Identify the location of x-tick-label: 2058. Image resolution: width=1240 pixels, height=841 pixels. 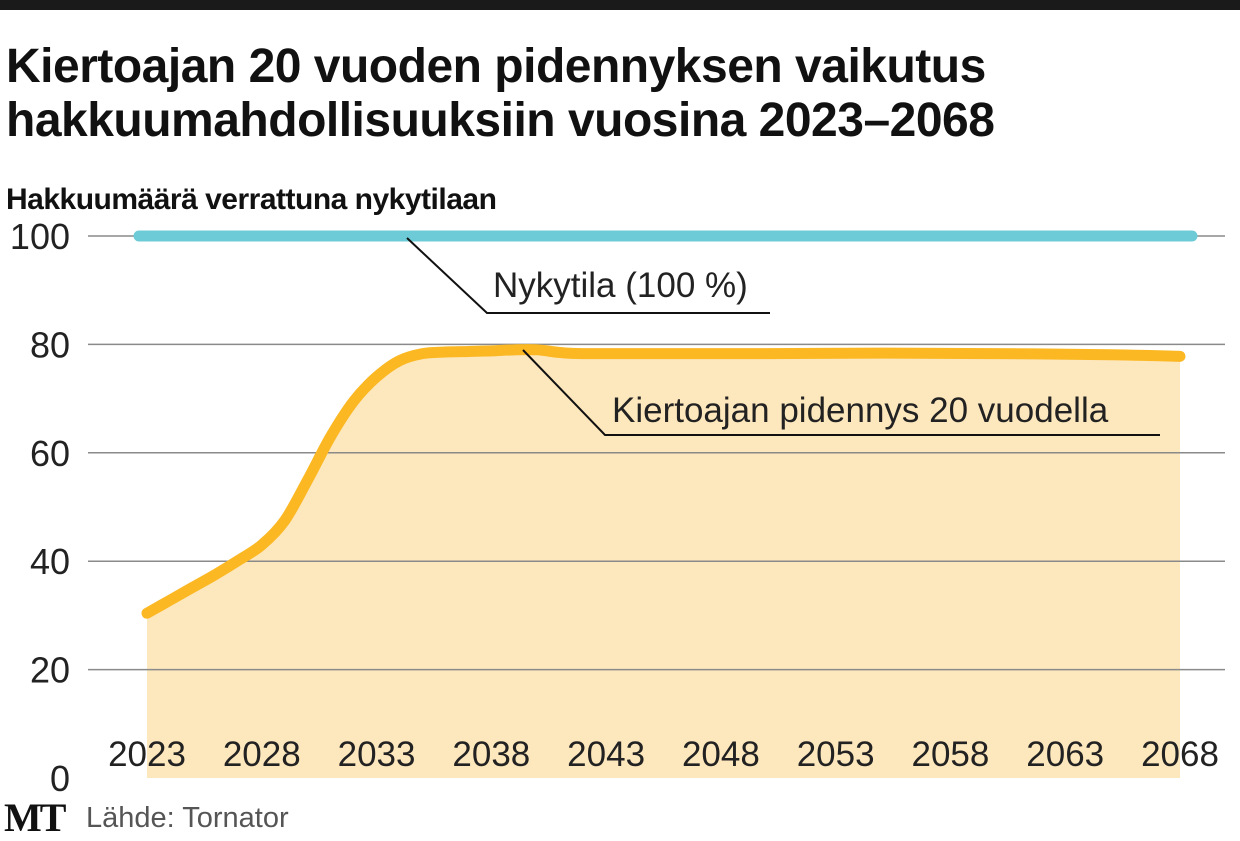
(951, 754).